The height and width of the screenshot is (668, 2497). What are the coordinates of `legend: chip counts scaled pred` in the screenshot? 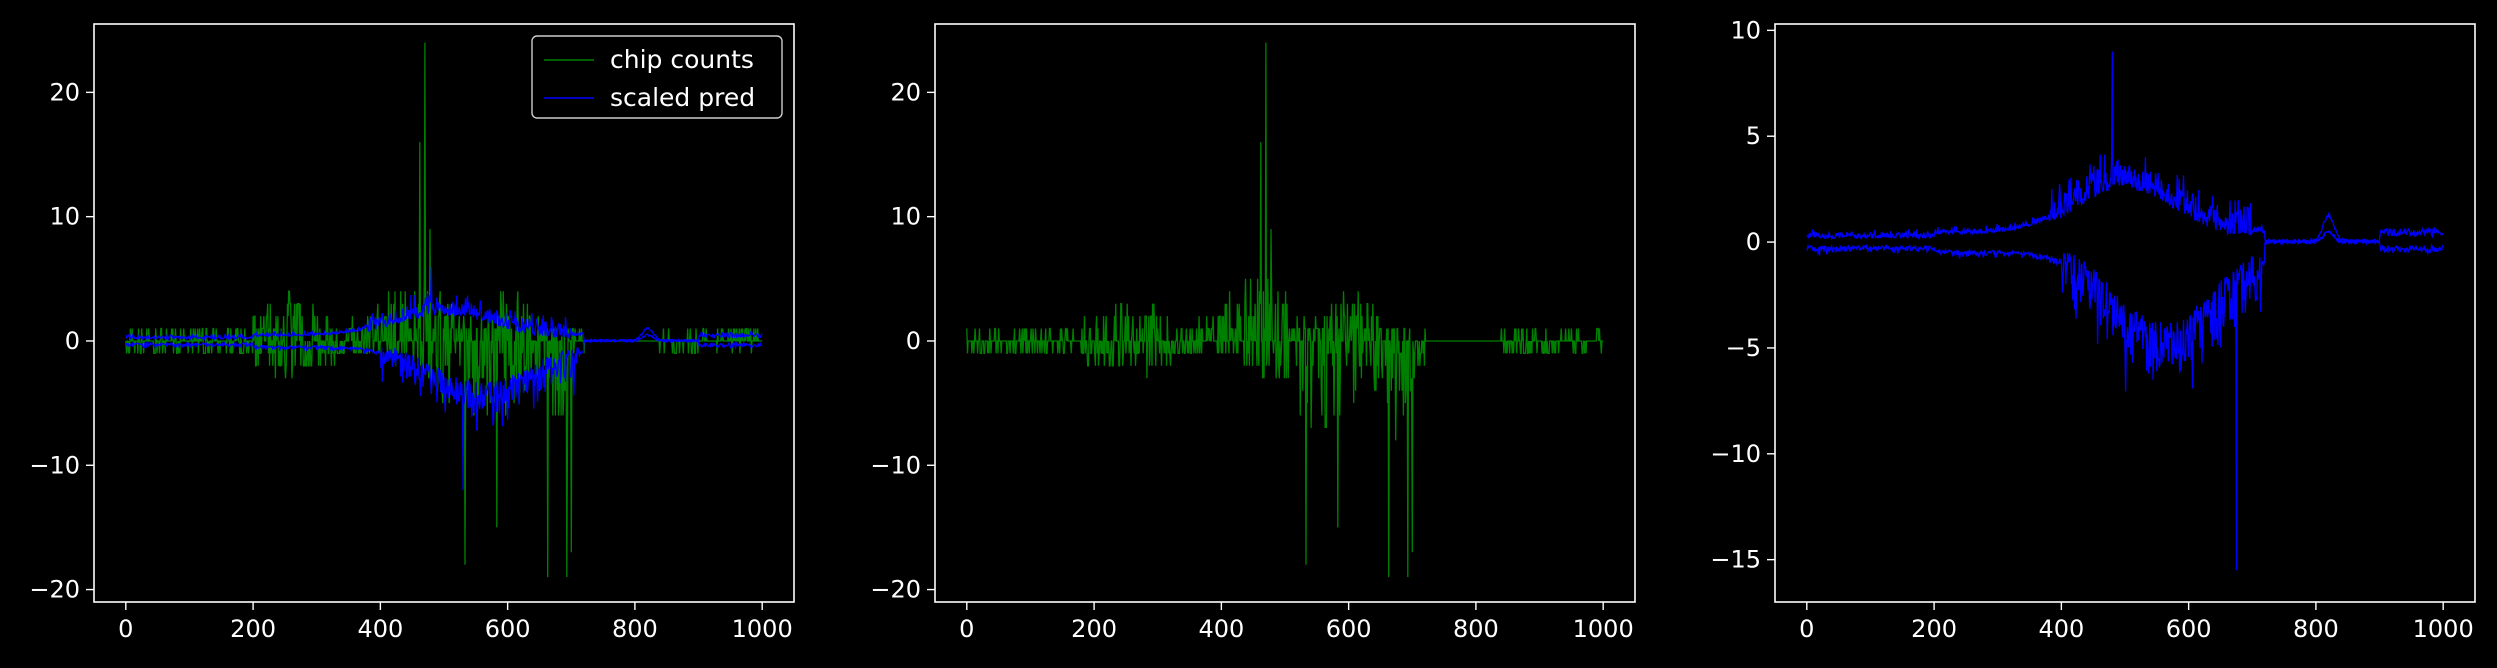 It's located at (657, 77).